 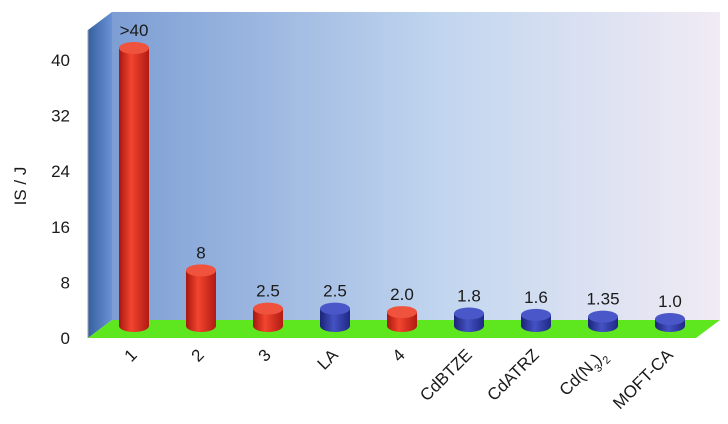 What do you see at coordinates (469, 295) in the screenshot?
I see `data-label: 1.8` at bounding box center [469, 295].